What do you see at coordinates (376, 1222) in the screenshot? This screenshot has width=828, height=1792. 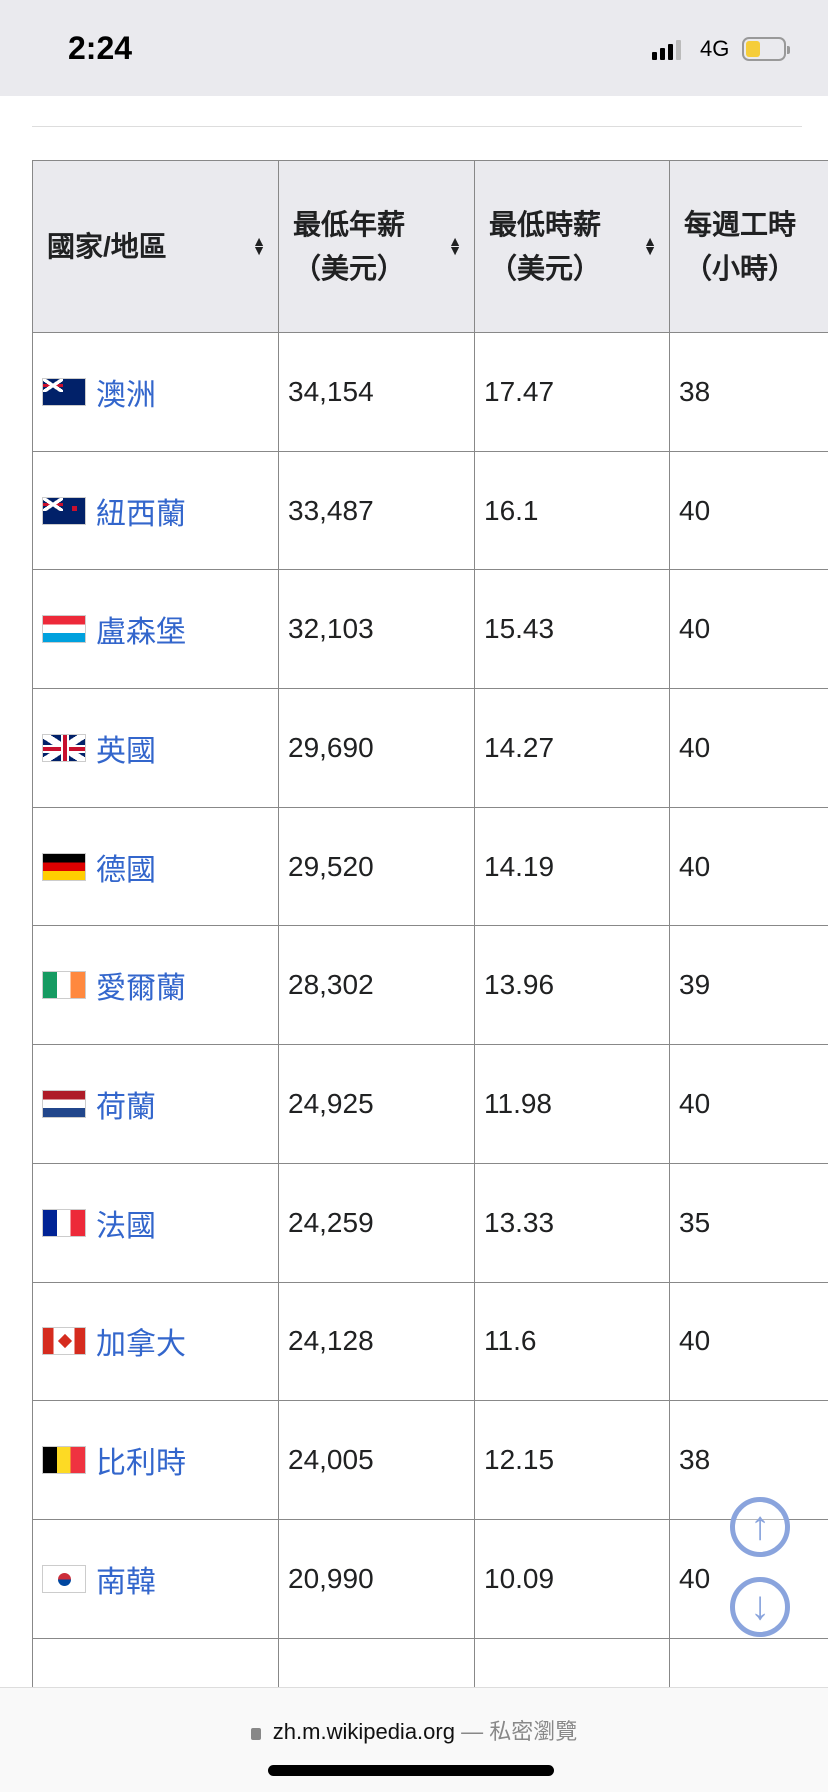 I see `annual-wage-cell: 24,259` at bounding box center [376, 1222].